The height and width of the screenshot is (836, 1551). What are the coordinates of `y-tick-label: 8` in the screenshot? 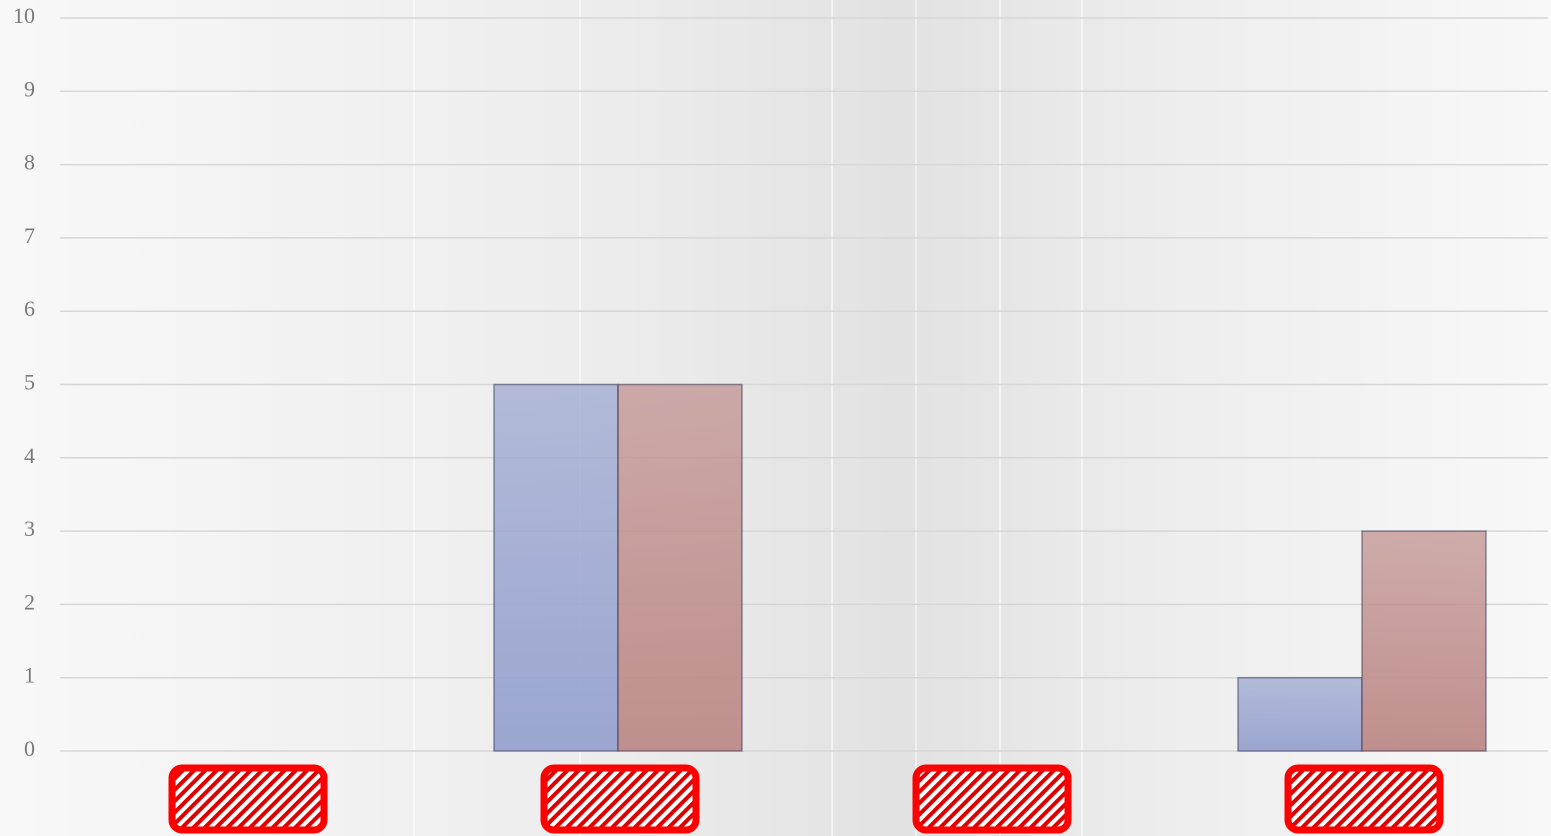 It's located at (29, 162).